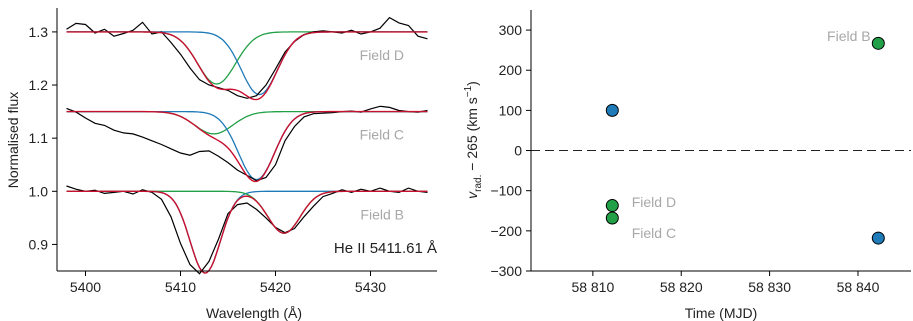  Describe the element at coordinates (592, 287) in the screenshot. I see `velocity-x-tick-label: 58 810` at that location.